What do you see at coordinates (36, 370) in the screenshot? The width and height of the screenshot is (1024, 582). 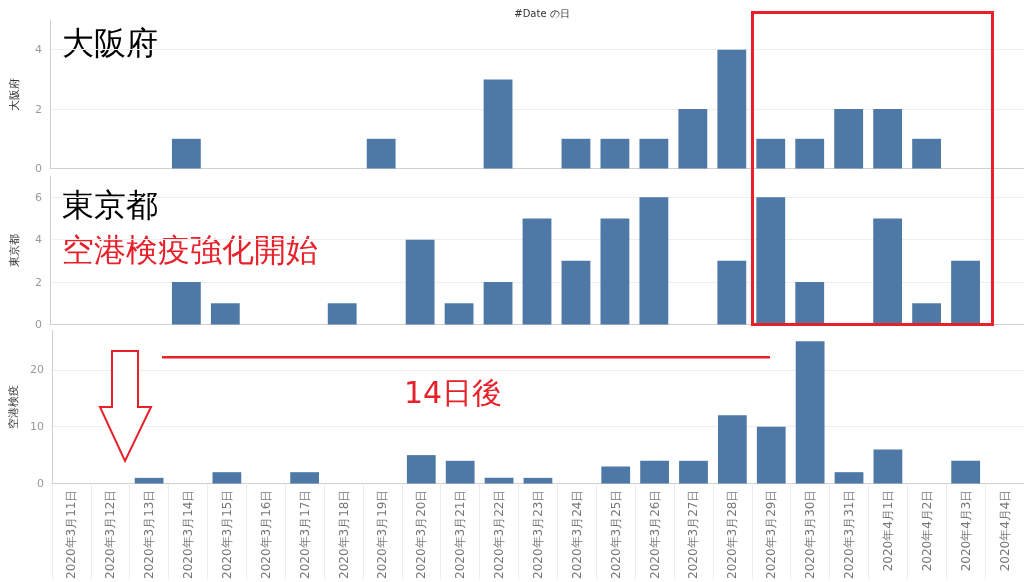 I see `y-tick-label: 20` at bounding box center [36, 370].